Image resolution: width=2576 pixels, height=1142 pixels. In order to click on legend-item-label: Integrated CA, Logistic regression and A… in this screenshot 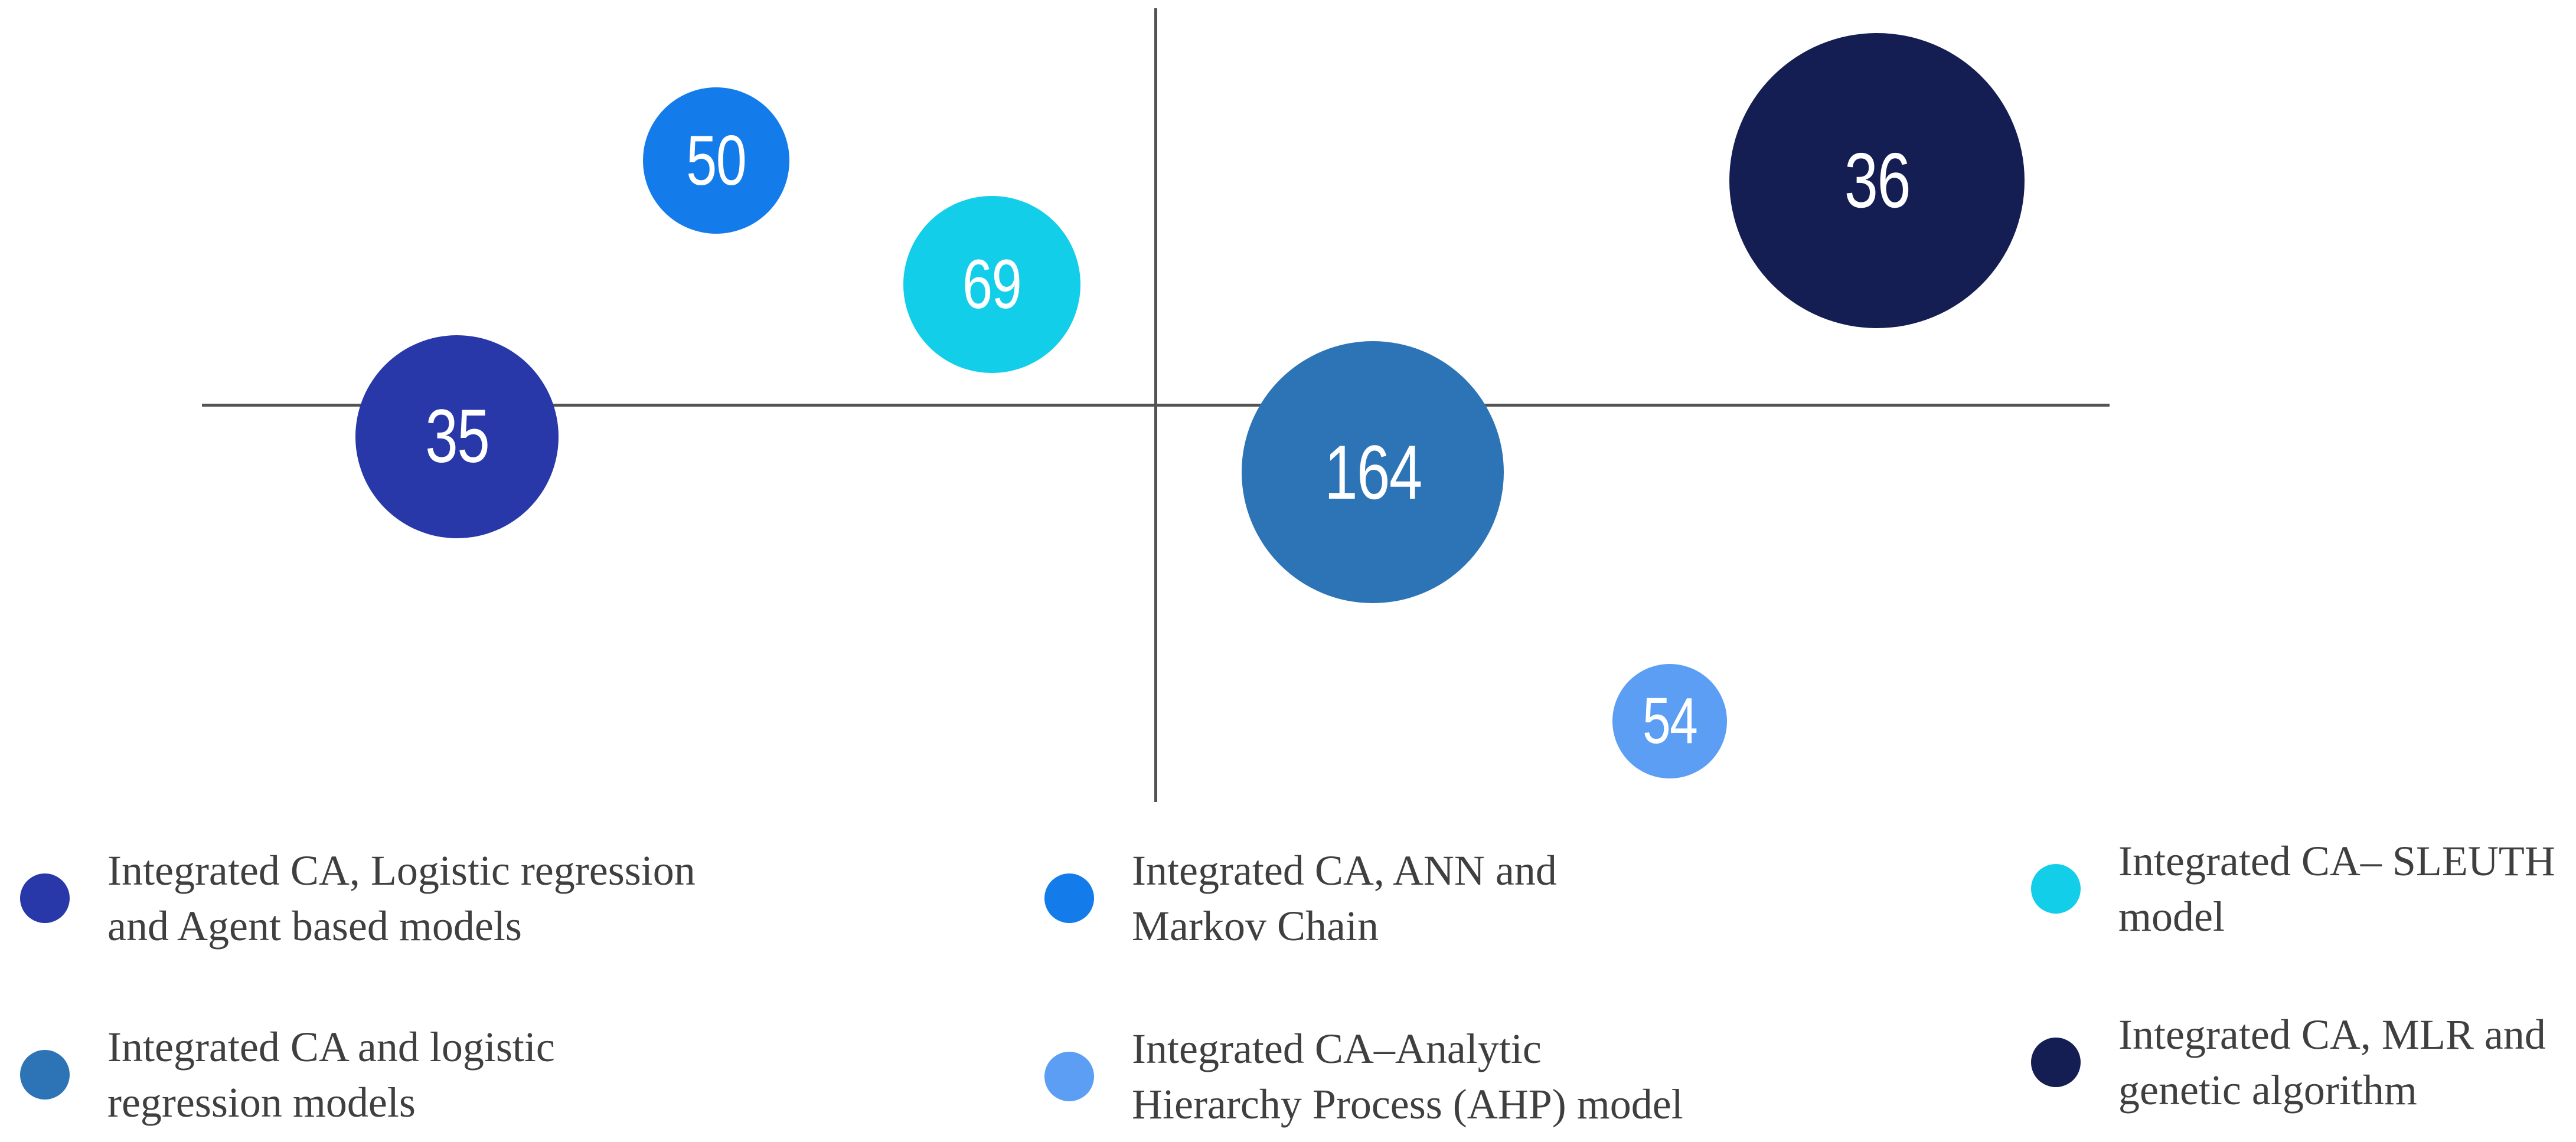, I will do `click(401, 898)`.